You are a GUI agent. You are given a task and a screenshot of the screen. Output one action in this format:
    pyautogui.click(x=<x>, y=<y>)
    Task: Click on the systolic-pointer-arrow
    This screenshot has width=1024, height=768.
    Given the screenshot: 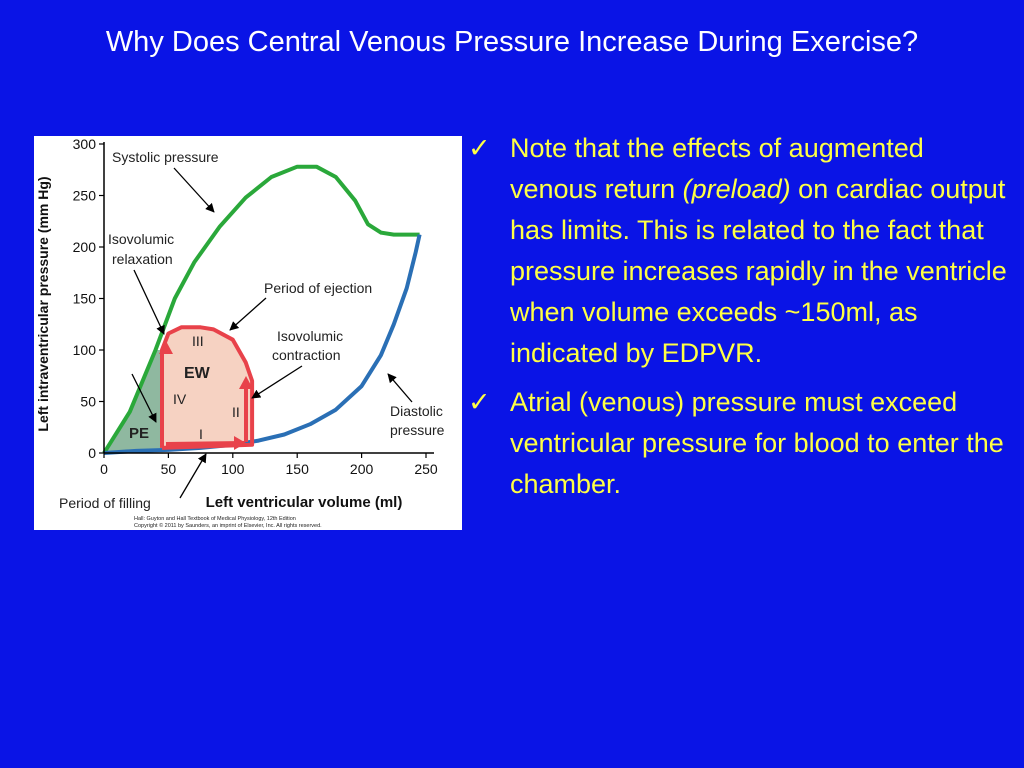 What is the action you would take?
    pyautogui.click(x=194, y=190)
    